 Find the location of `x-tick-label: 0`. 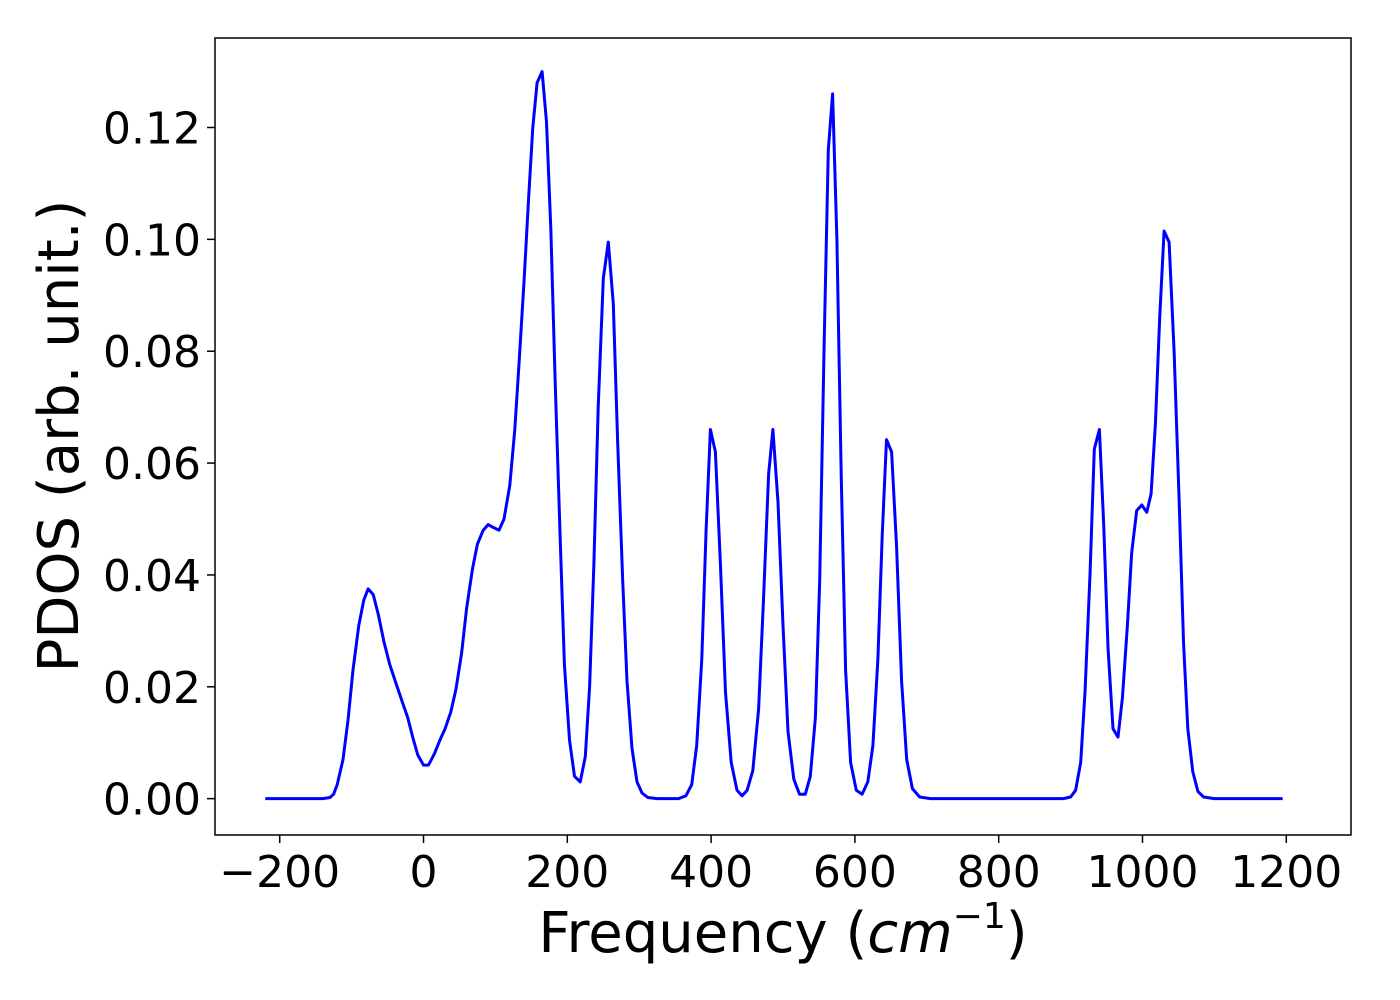

x-tick-label: 0 is located at coordinates (424, 872).